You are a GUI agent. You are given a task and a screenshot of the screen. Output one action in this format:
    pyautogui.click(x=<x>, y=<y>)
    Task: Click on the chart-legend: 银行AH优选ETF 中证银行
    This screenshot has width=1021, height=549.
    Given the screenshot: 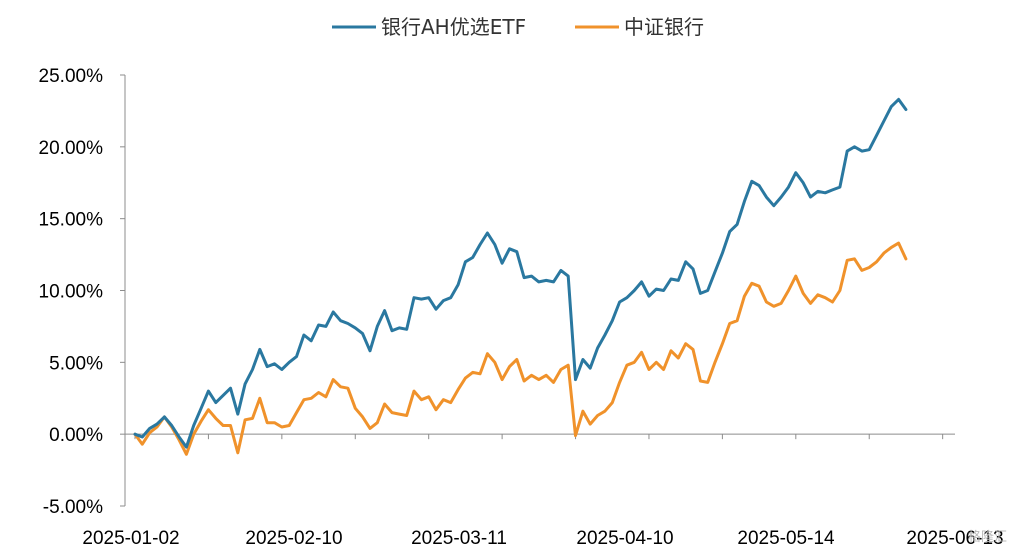 What is the action you would take?
    pyautogui.click(x=518, y=27)
    